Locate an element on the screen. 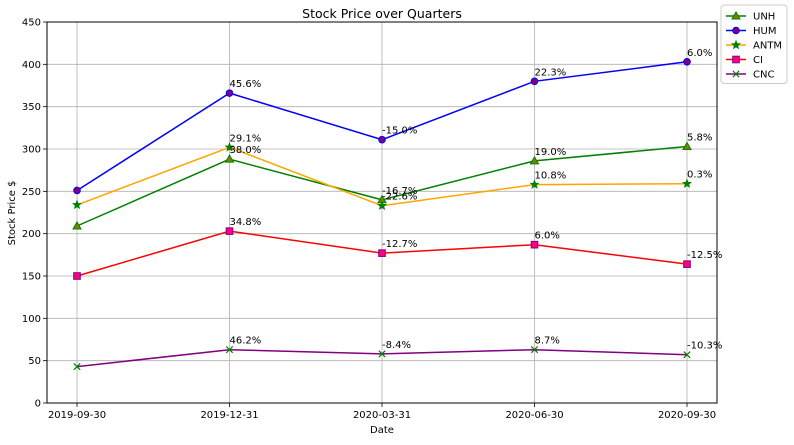 Image resolution: width=794 pixels, height=445 pixels. data-label-hum: 22.3% is located at coordinates (551, 72).